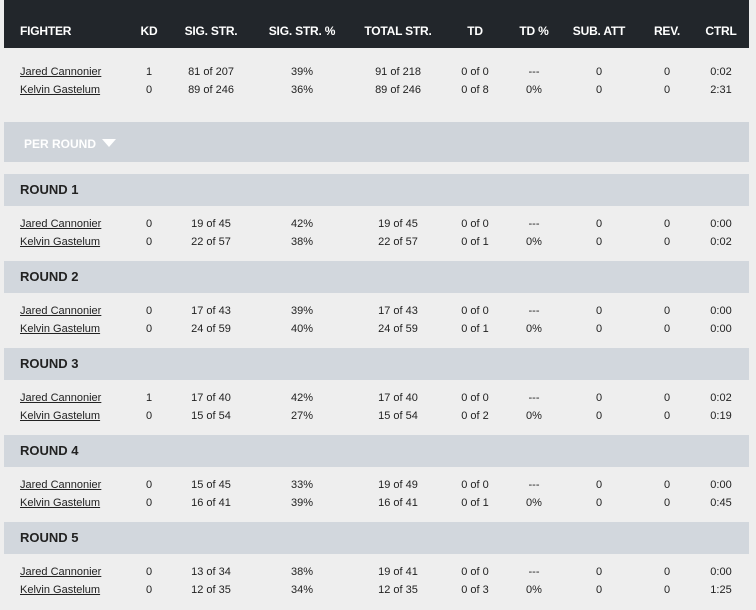  Describe the element at coordinates (49, 450) in the screenshot. I see `round-title: ROUND 4` at that location.